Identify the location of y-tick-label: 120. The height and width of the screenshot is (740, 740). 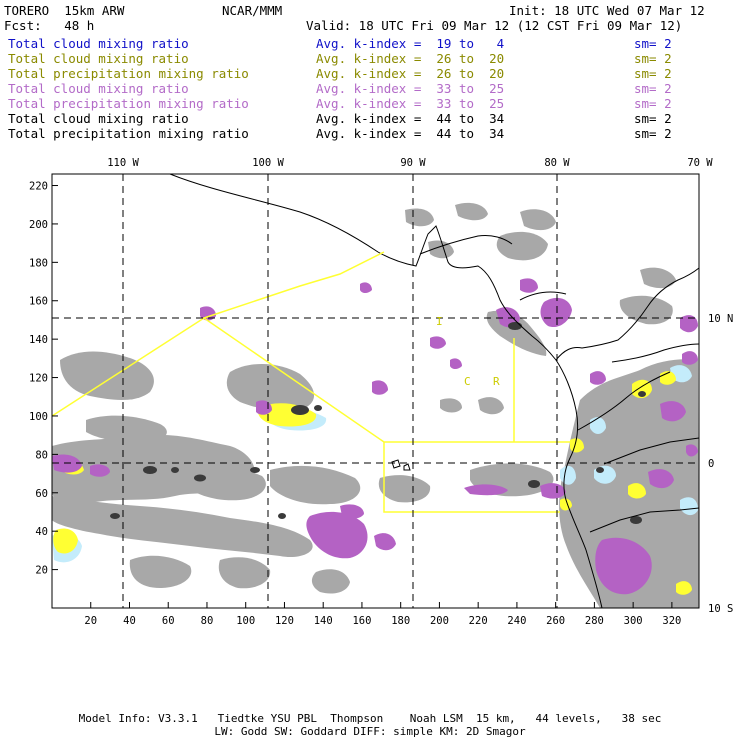
(38, 379).